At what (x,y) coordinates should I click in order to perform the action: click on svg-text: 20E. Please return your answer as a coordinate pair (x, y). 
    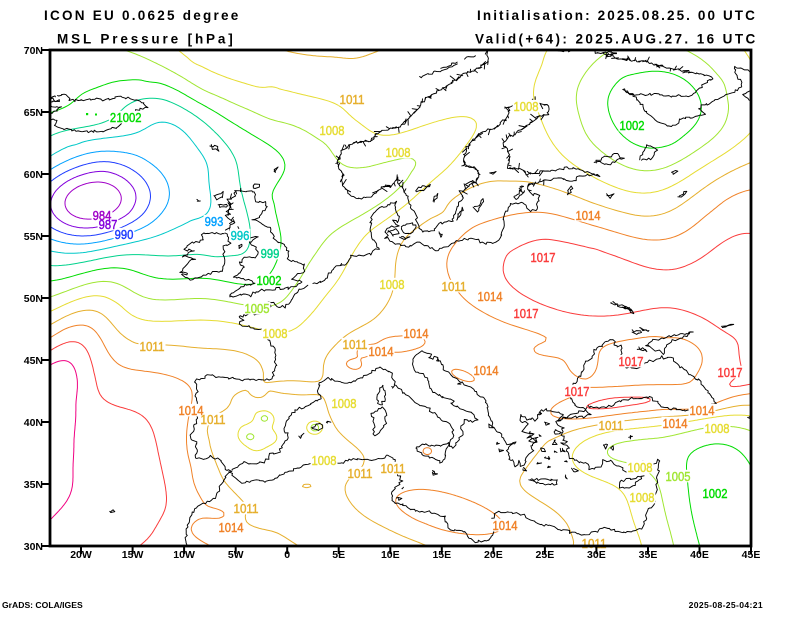
    Looking at the image, I should click on (493, 555).